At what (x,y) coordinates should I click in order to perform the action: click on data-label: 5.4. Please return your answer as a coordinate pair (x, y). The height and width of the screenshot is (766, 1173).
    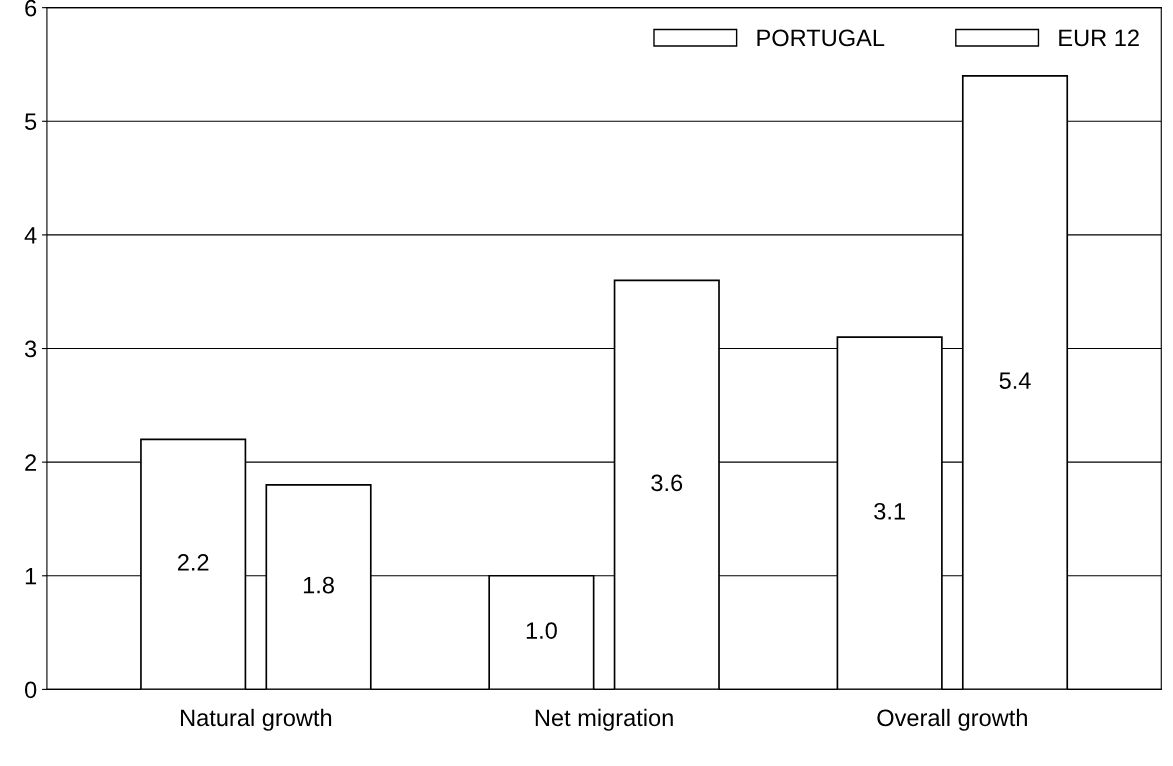
    Looking at the image, I should click on (1015, 380).